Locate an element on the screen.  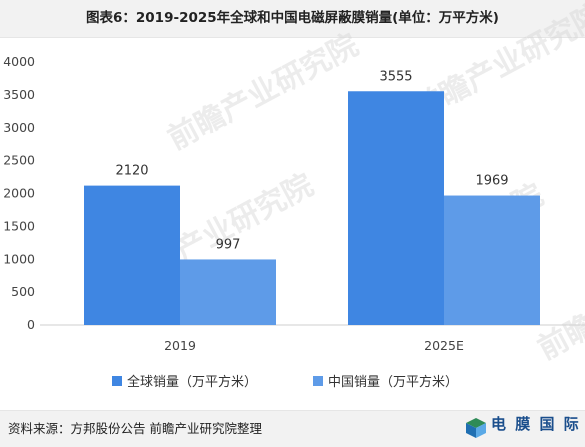
data-label: 3555 is located at coordinates (395, 76).